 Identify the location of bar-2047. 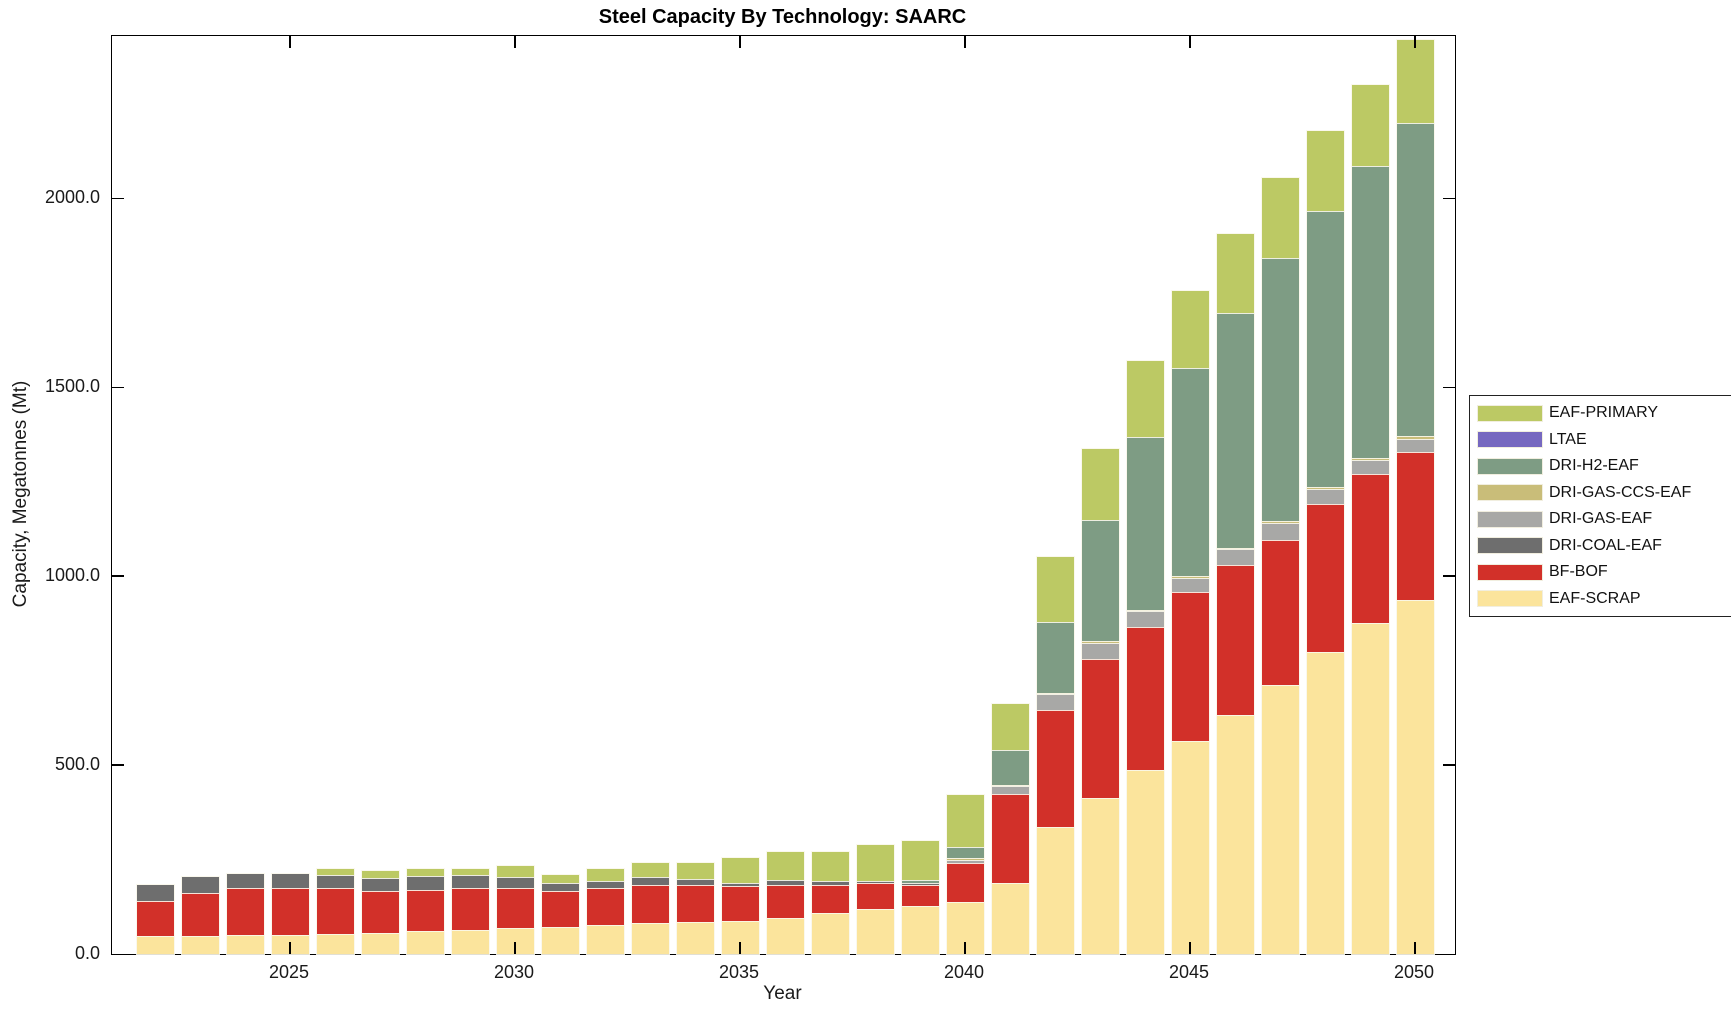
(1280, 566).